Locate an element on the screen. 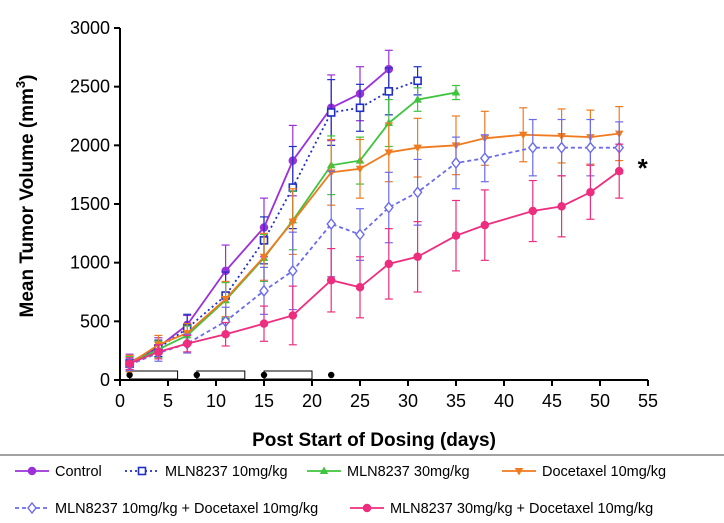 This screenshot has height=523, width=724. x-tick-label: 45 is located at coordinates (552, 401).